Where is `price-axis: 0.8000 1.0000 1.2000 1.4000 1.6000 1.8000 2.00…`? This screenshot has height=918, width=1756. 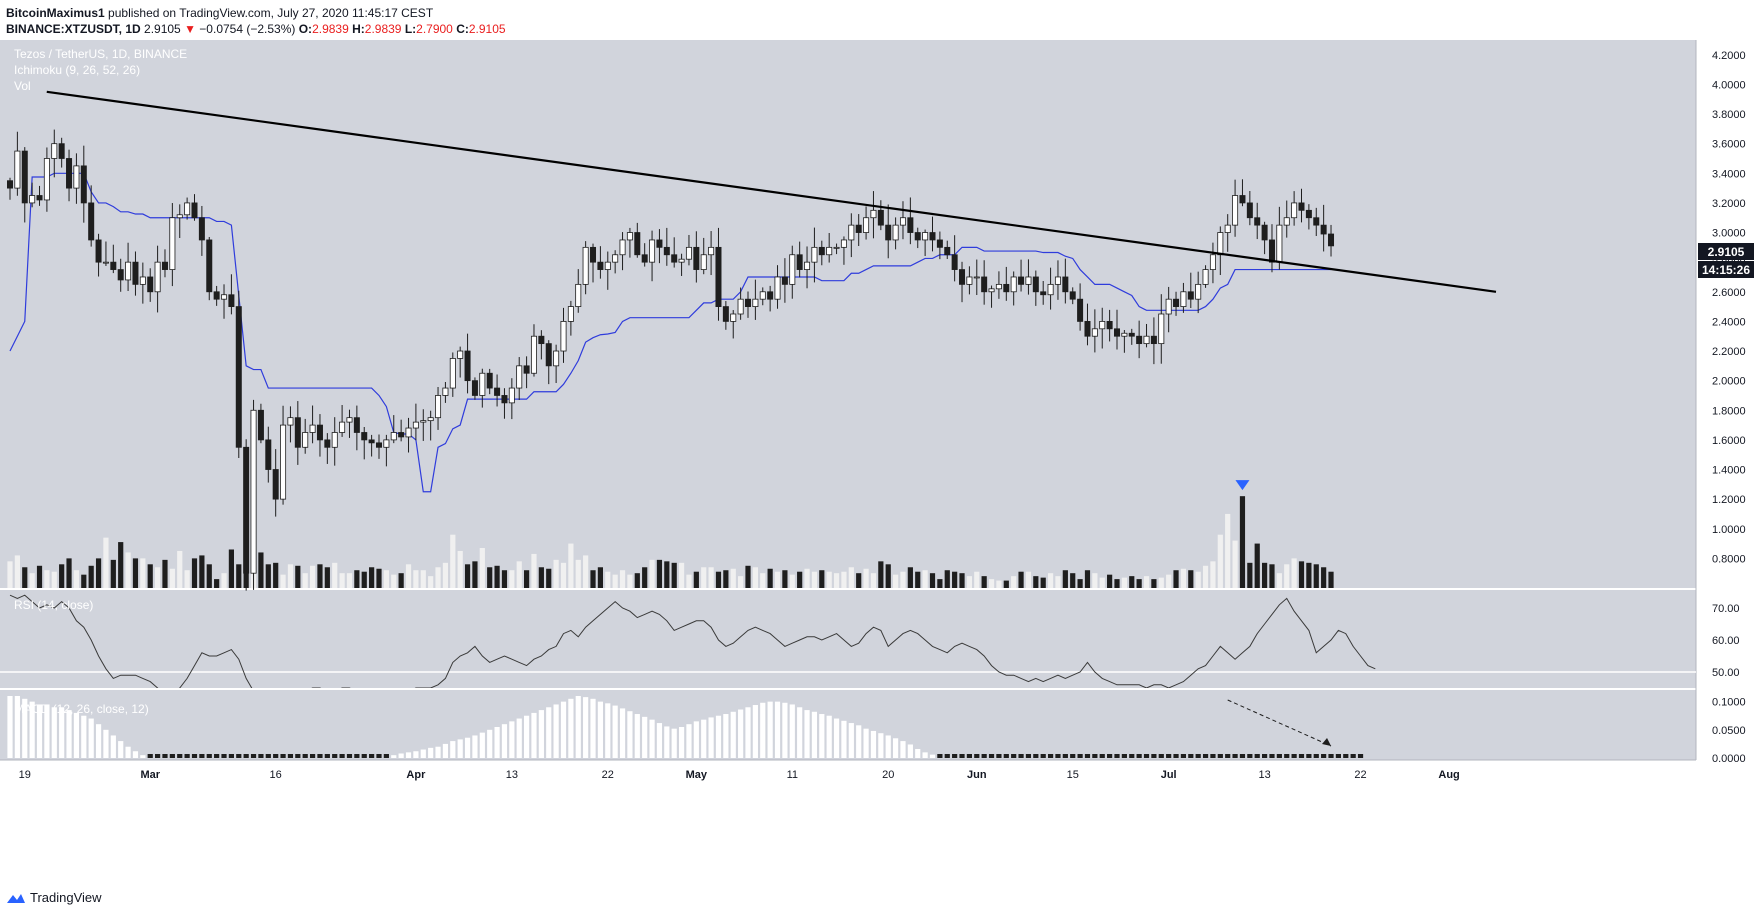 price-axis: 0.8000 1.0000 1.2000 1.4000 1.6000 1.8000 2.00… is located at coordinates (1729, 407).